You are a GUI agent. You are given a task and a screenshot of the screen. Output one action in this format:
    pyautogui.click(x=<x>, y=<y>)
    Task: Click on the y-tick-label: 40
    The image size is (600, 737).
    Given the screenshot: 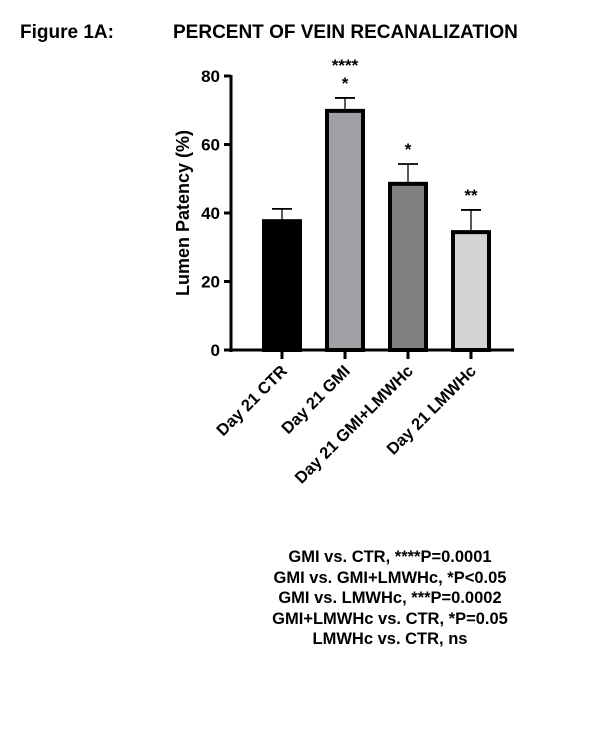 What is the action you would take?
    pyautogui.click(x=210, y=213)
    